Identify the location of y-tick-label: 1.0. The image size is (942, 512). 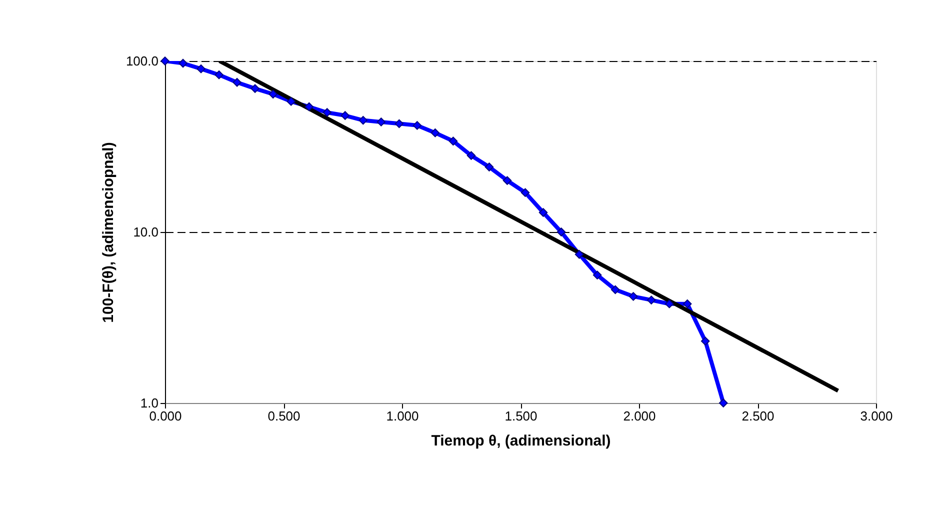
(149, 403).